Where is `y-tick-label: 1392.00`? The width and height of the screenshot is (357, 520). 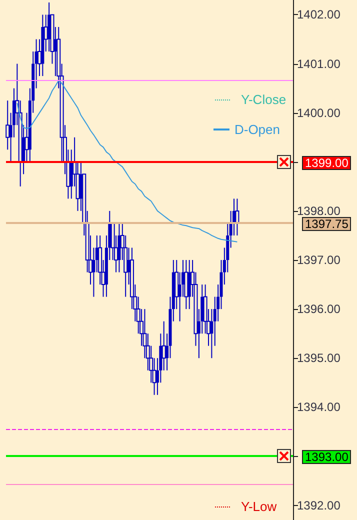
y-tick-label: 1392.00 is located at coordinates (319, 505).